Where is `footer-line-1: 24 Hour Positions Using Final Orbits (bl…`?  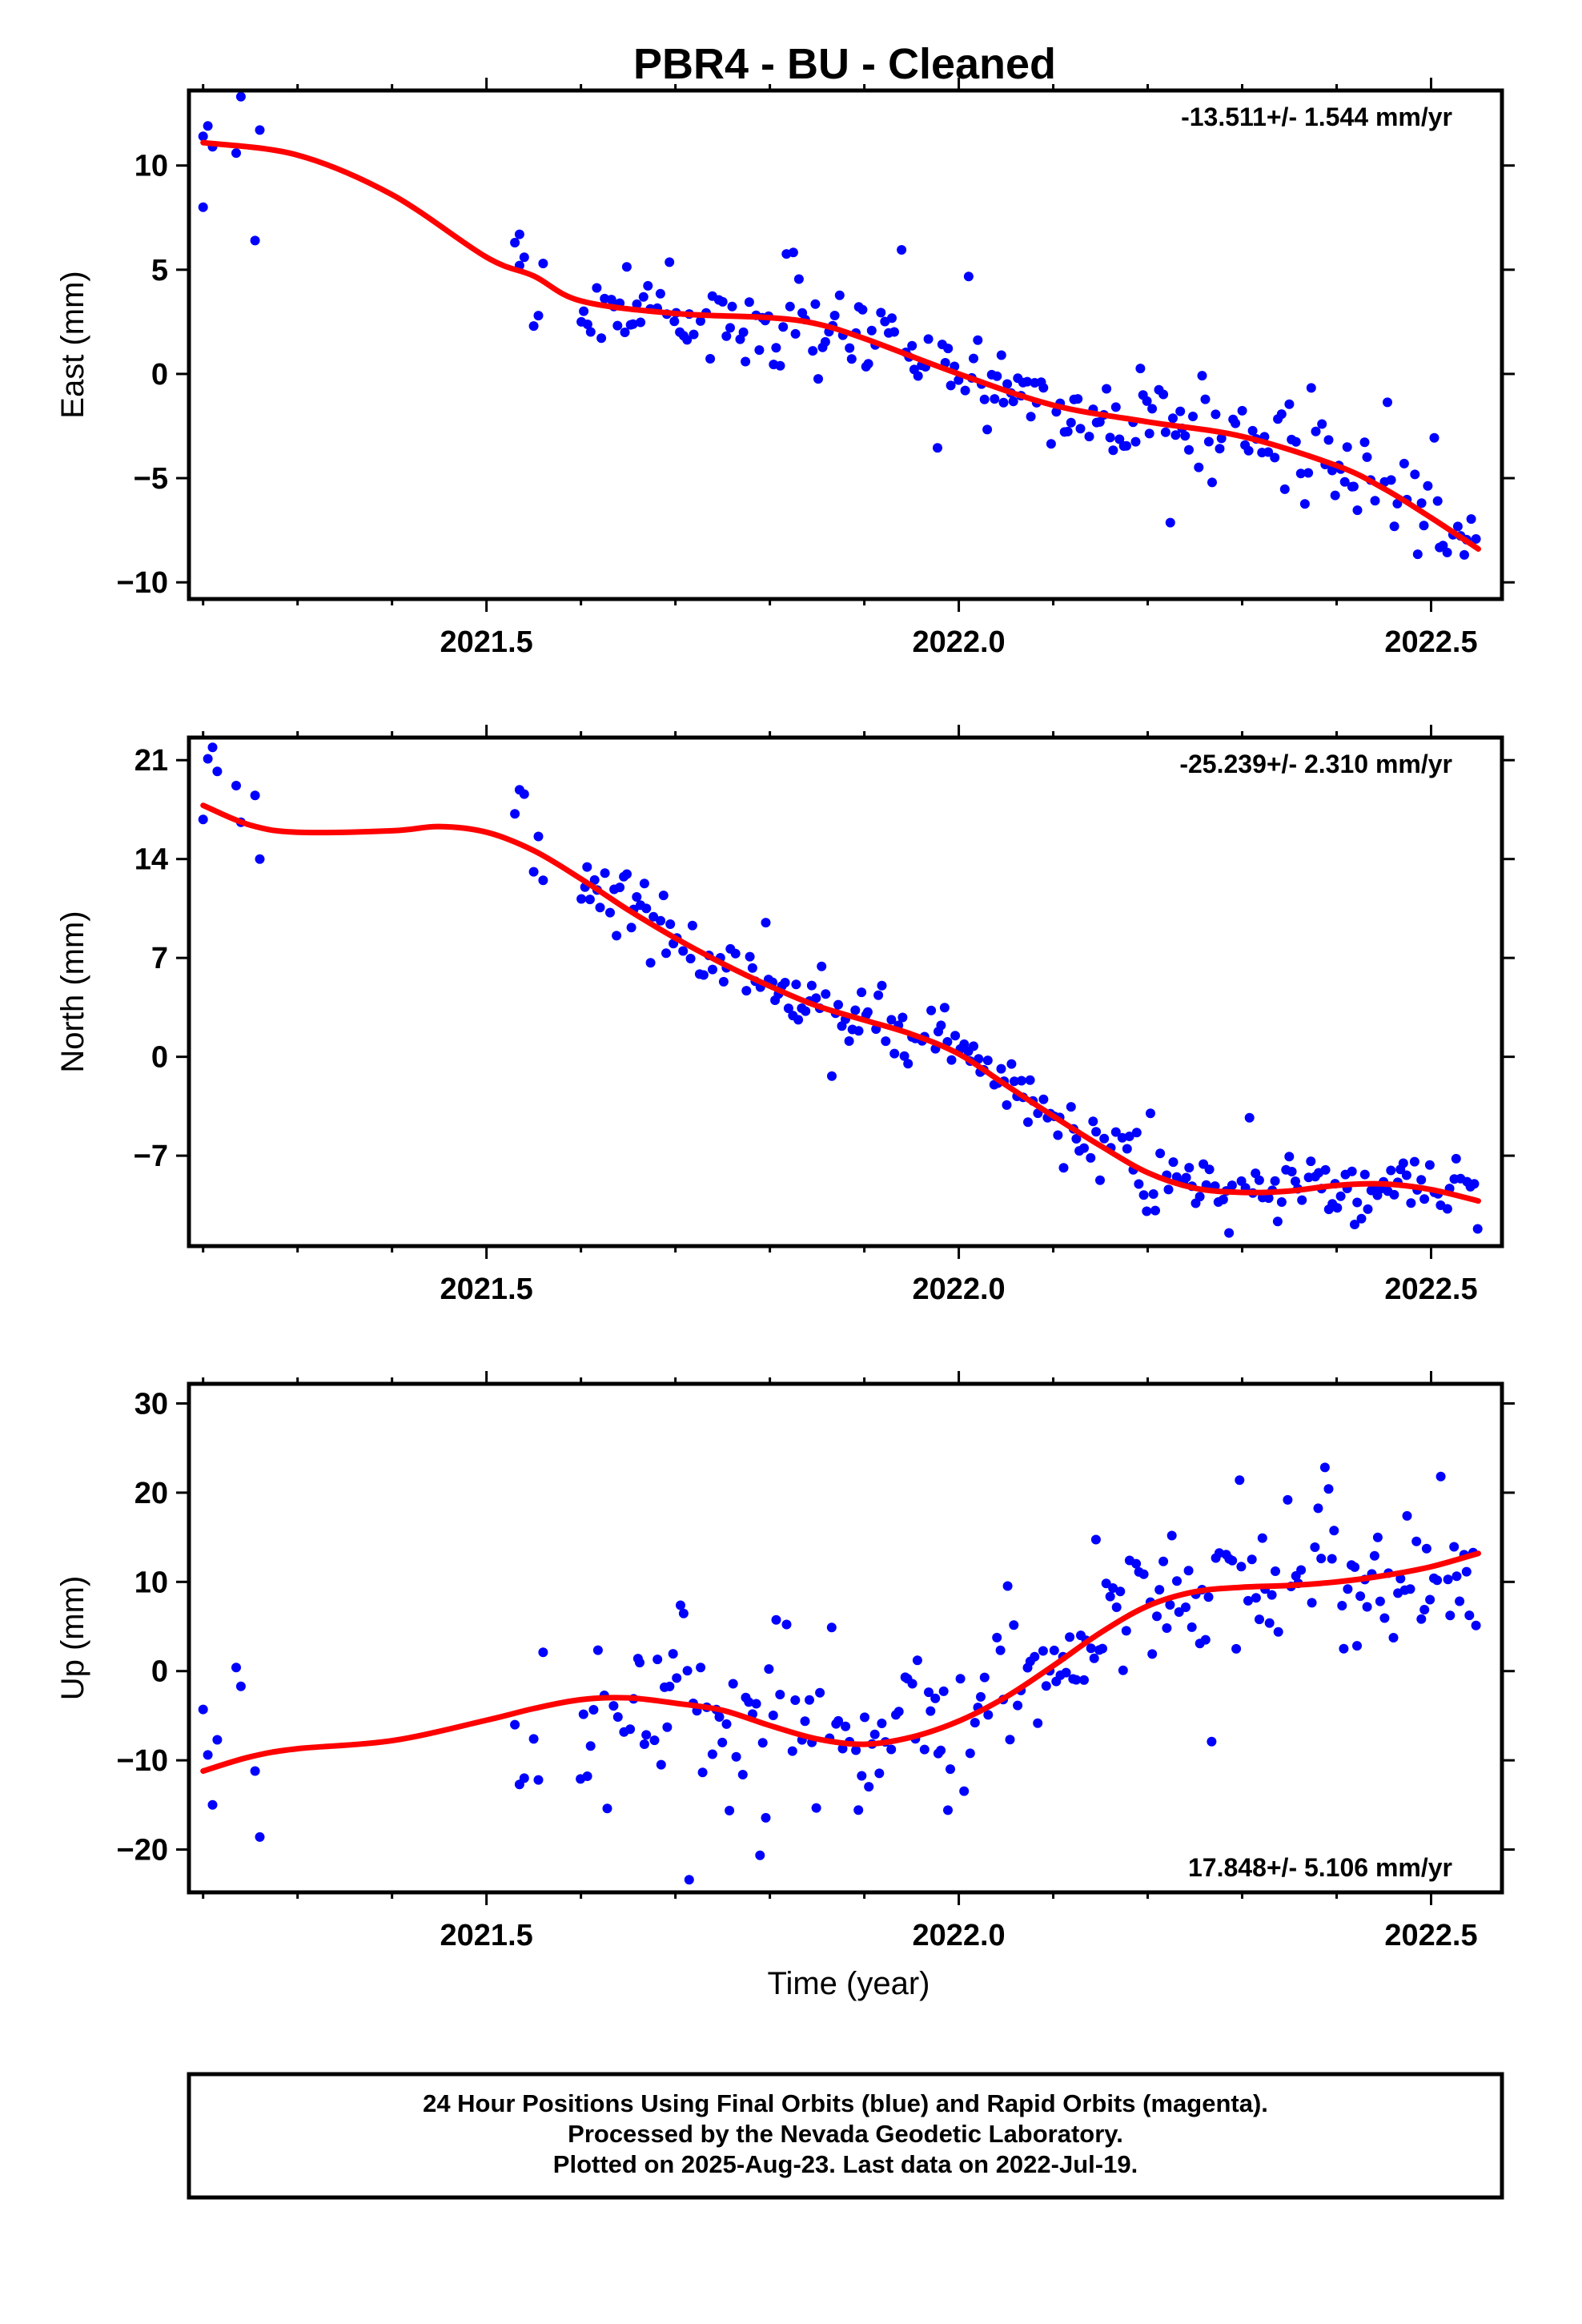
footer-line-1: 24 Hour Positions Using Final Orbits (bl… is located at coordinates (846, 2103).